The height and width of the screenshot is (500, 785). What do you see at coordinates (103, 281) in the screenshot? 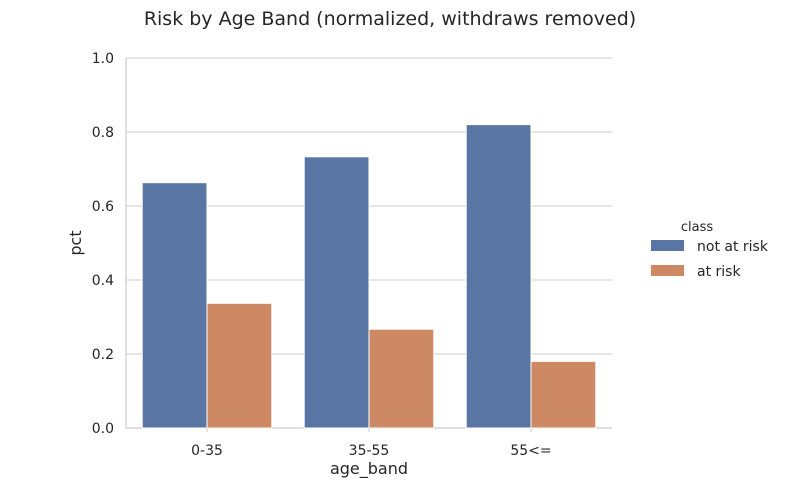
I see `y-tick-label: 0.4` at bounding box center [103, 281].